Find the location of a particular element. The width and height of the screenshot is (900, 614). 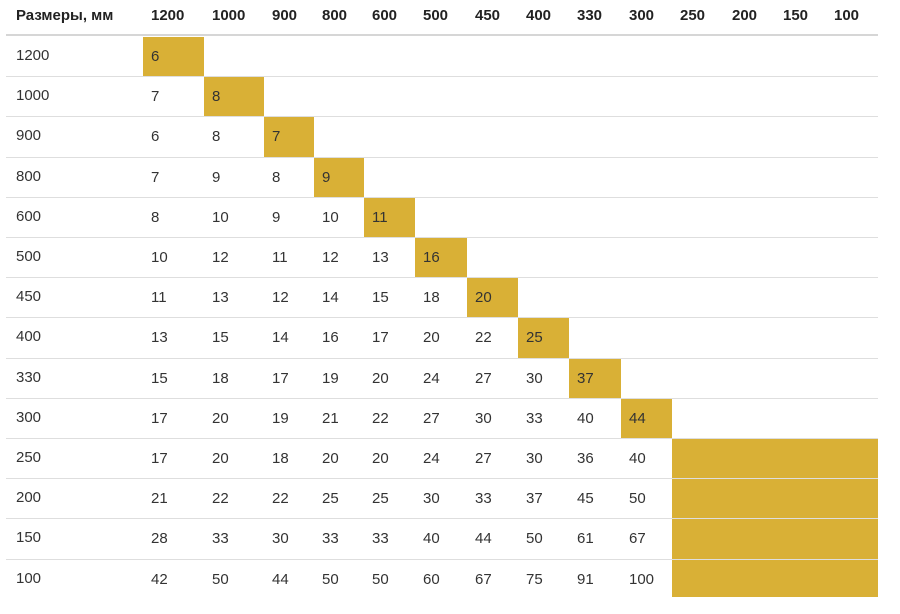

column-header-300: 300 is located at coordinates (642, 15).